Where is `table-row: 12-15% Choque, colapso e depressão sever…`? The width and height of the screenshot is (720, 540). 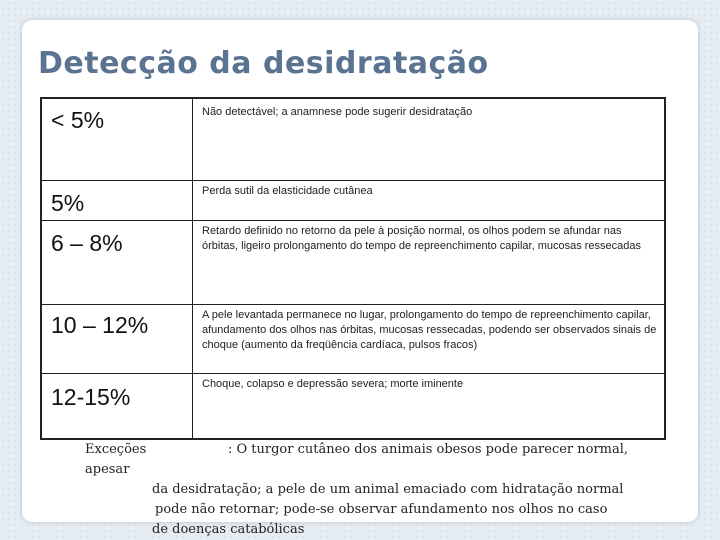 table-row: 12-15% Choque, colapso e depressão sever… is located at coordinates (353, 406).